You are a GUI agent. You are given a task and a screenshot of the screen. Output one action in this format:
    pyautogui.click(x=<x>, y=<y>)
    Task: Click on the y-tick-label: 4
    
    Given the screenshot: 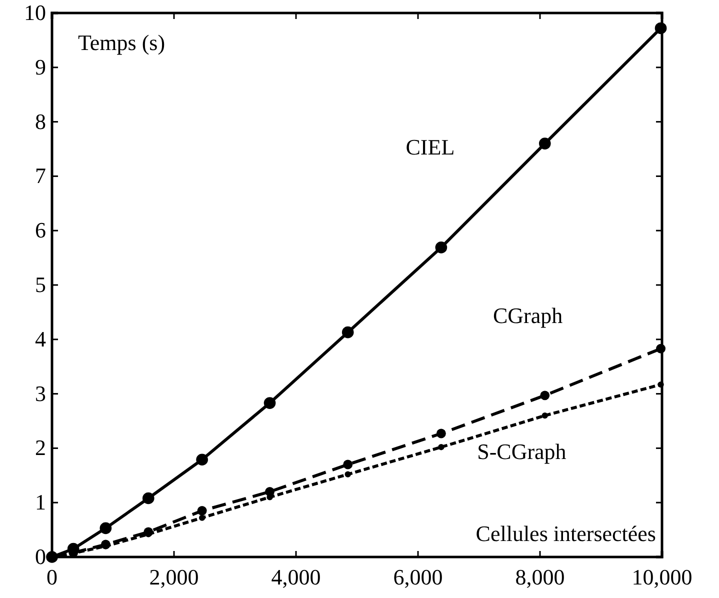 What is the action you would take?
    pyautogui.click(x=40, y=339)
    